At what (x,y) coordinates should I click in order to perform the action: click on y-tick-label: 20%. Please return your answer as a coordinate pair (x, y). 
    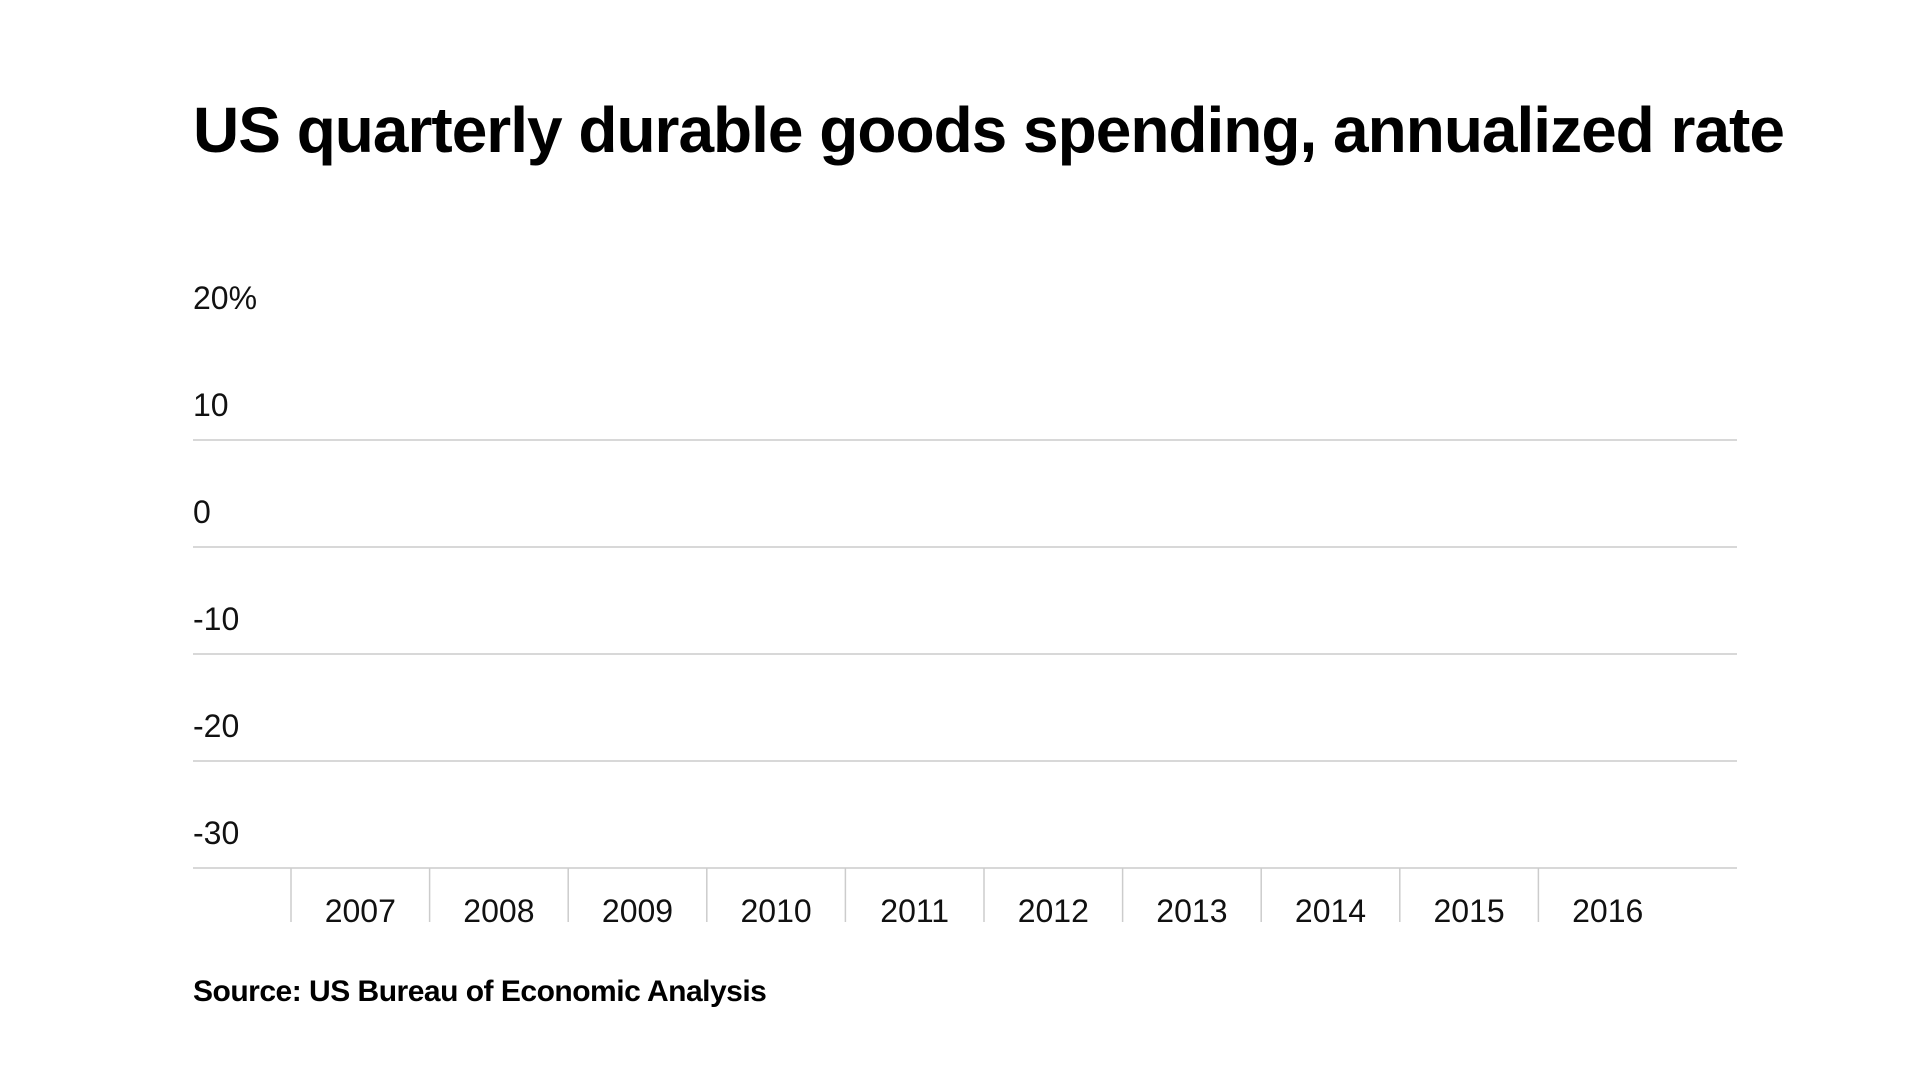
    Looking at the image, I should click on (225, 298).